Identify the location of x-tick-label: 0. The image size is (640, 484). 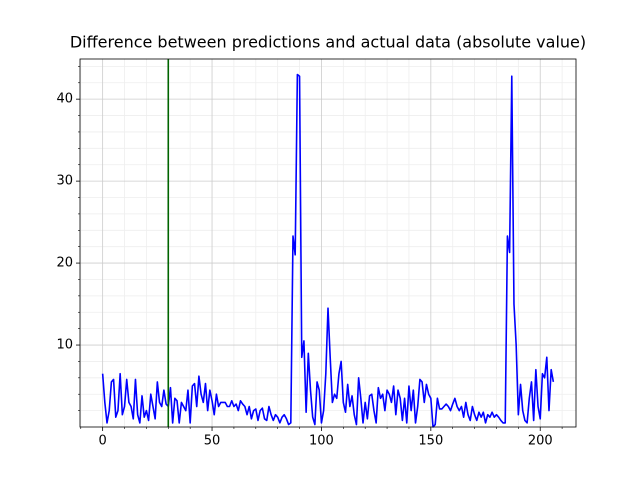
(103, 441).